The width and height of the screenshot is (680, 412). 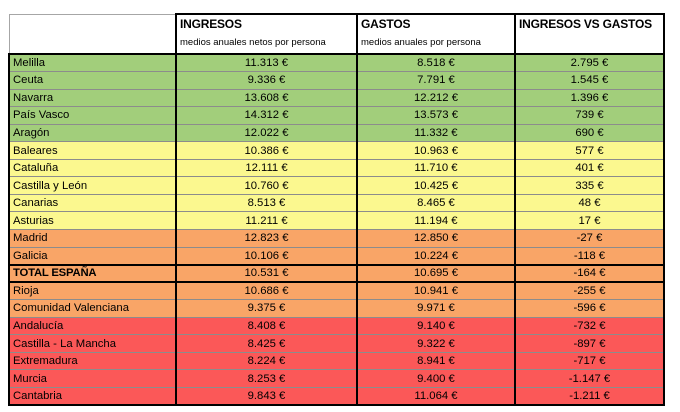 What do you see at coordinates (92, 273) in the screenshot?
I see `region-name-cell: TOTAL ESPAÑA` at bounding box center [92, 273].